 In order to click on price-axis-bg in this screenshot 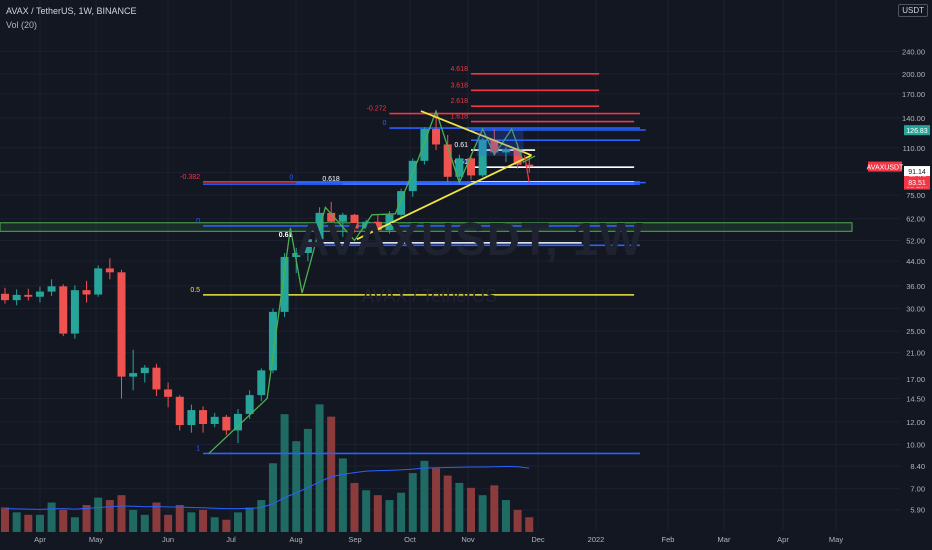, I will do `click(916, 275)`.